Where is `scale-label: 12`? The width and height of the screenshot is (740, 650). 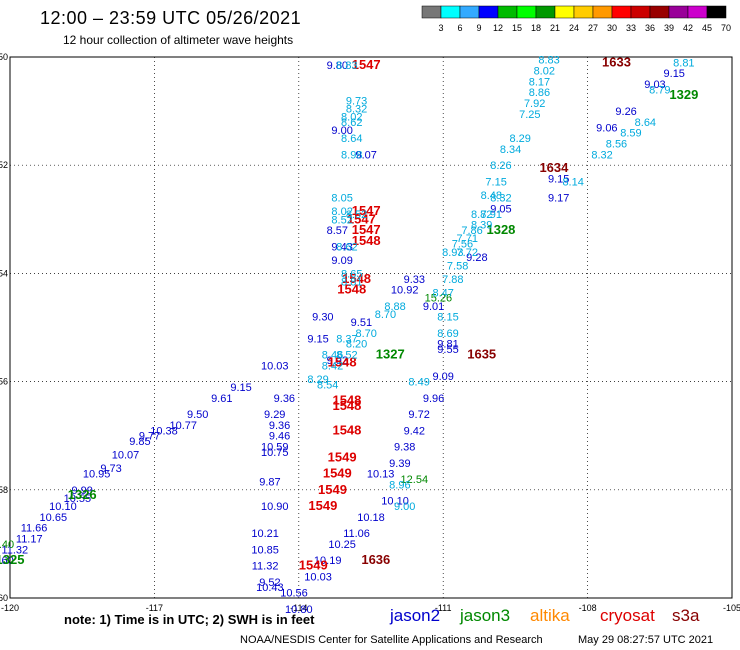
scale-label: 12 is located at coordinates (498, 28).